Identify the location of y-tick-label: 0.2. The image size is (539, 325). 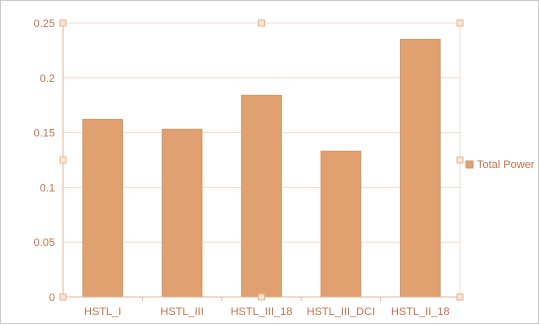
(47, 79).